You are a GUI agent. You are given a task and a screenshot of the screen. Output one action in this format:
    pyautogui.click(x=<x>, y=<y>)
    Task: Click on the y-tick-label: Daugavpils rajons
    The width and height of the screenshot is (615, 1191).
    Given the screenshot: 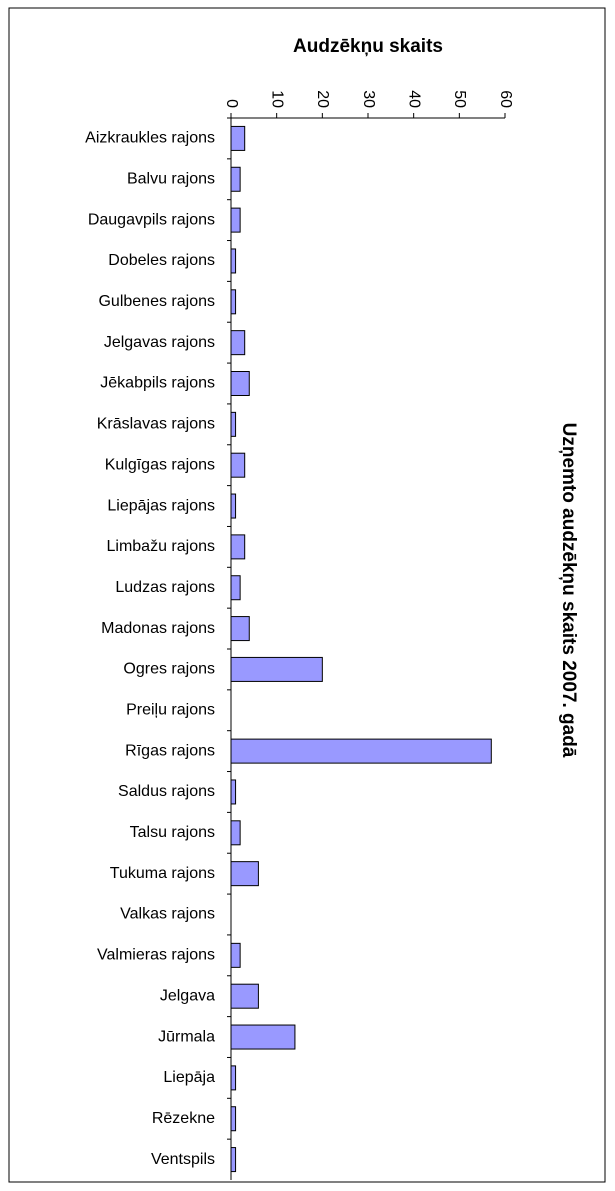 What is the action you would take?
    pyautogui.click(x=151, y=219)
    